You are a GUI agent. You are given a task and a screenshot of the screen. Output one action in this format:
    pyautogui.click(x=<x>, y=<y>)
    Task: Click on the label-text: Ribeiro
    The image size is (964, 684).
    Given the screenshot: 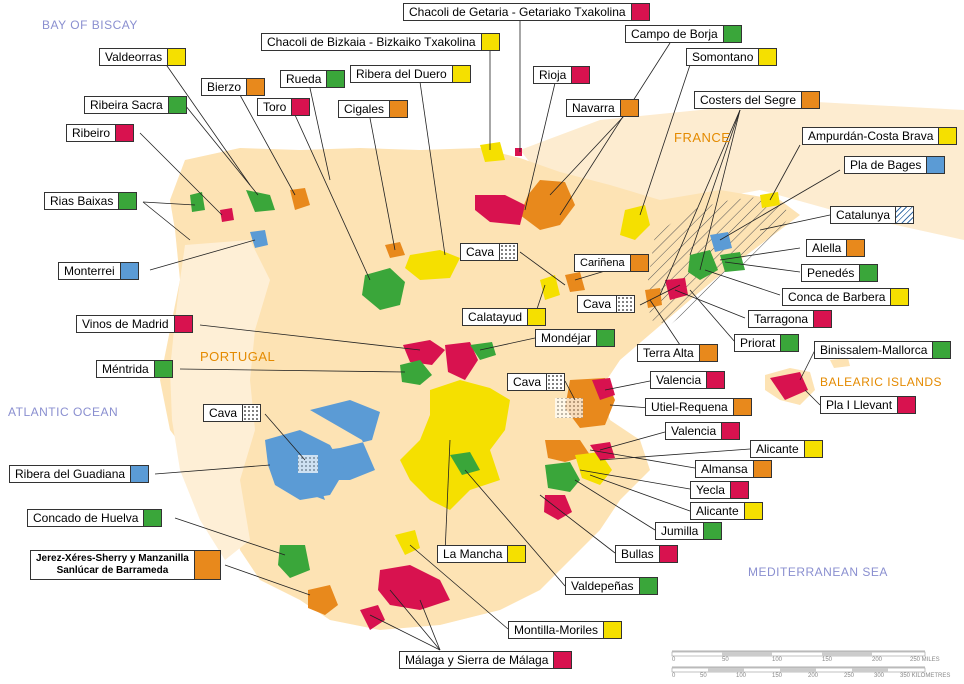 What is the action you would take?
    pyautogui.click(x=91, y=133)
    